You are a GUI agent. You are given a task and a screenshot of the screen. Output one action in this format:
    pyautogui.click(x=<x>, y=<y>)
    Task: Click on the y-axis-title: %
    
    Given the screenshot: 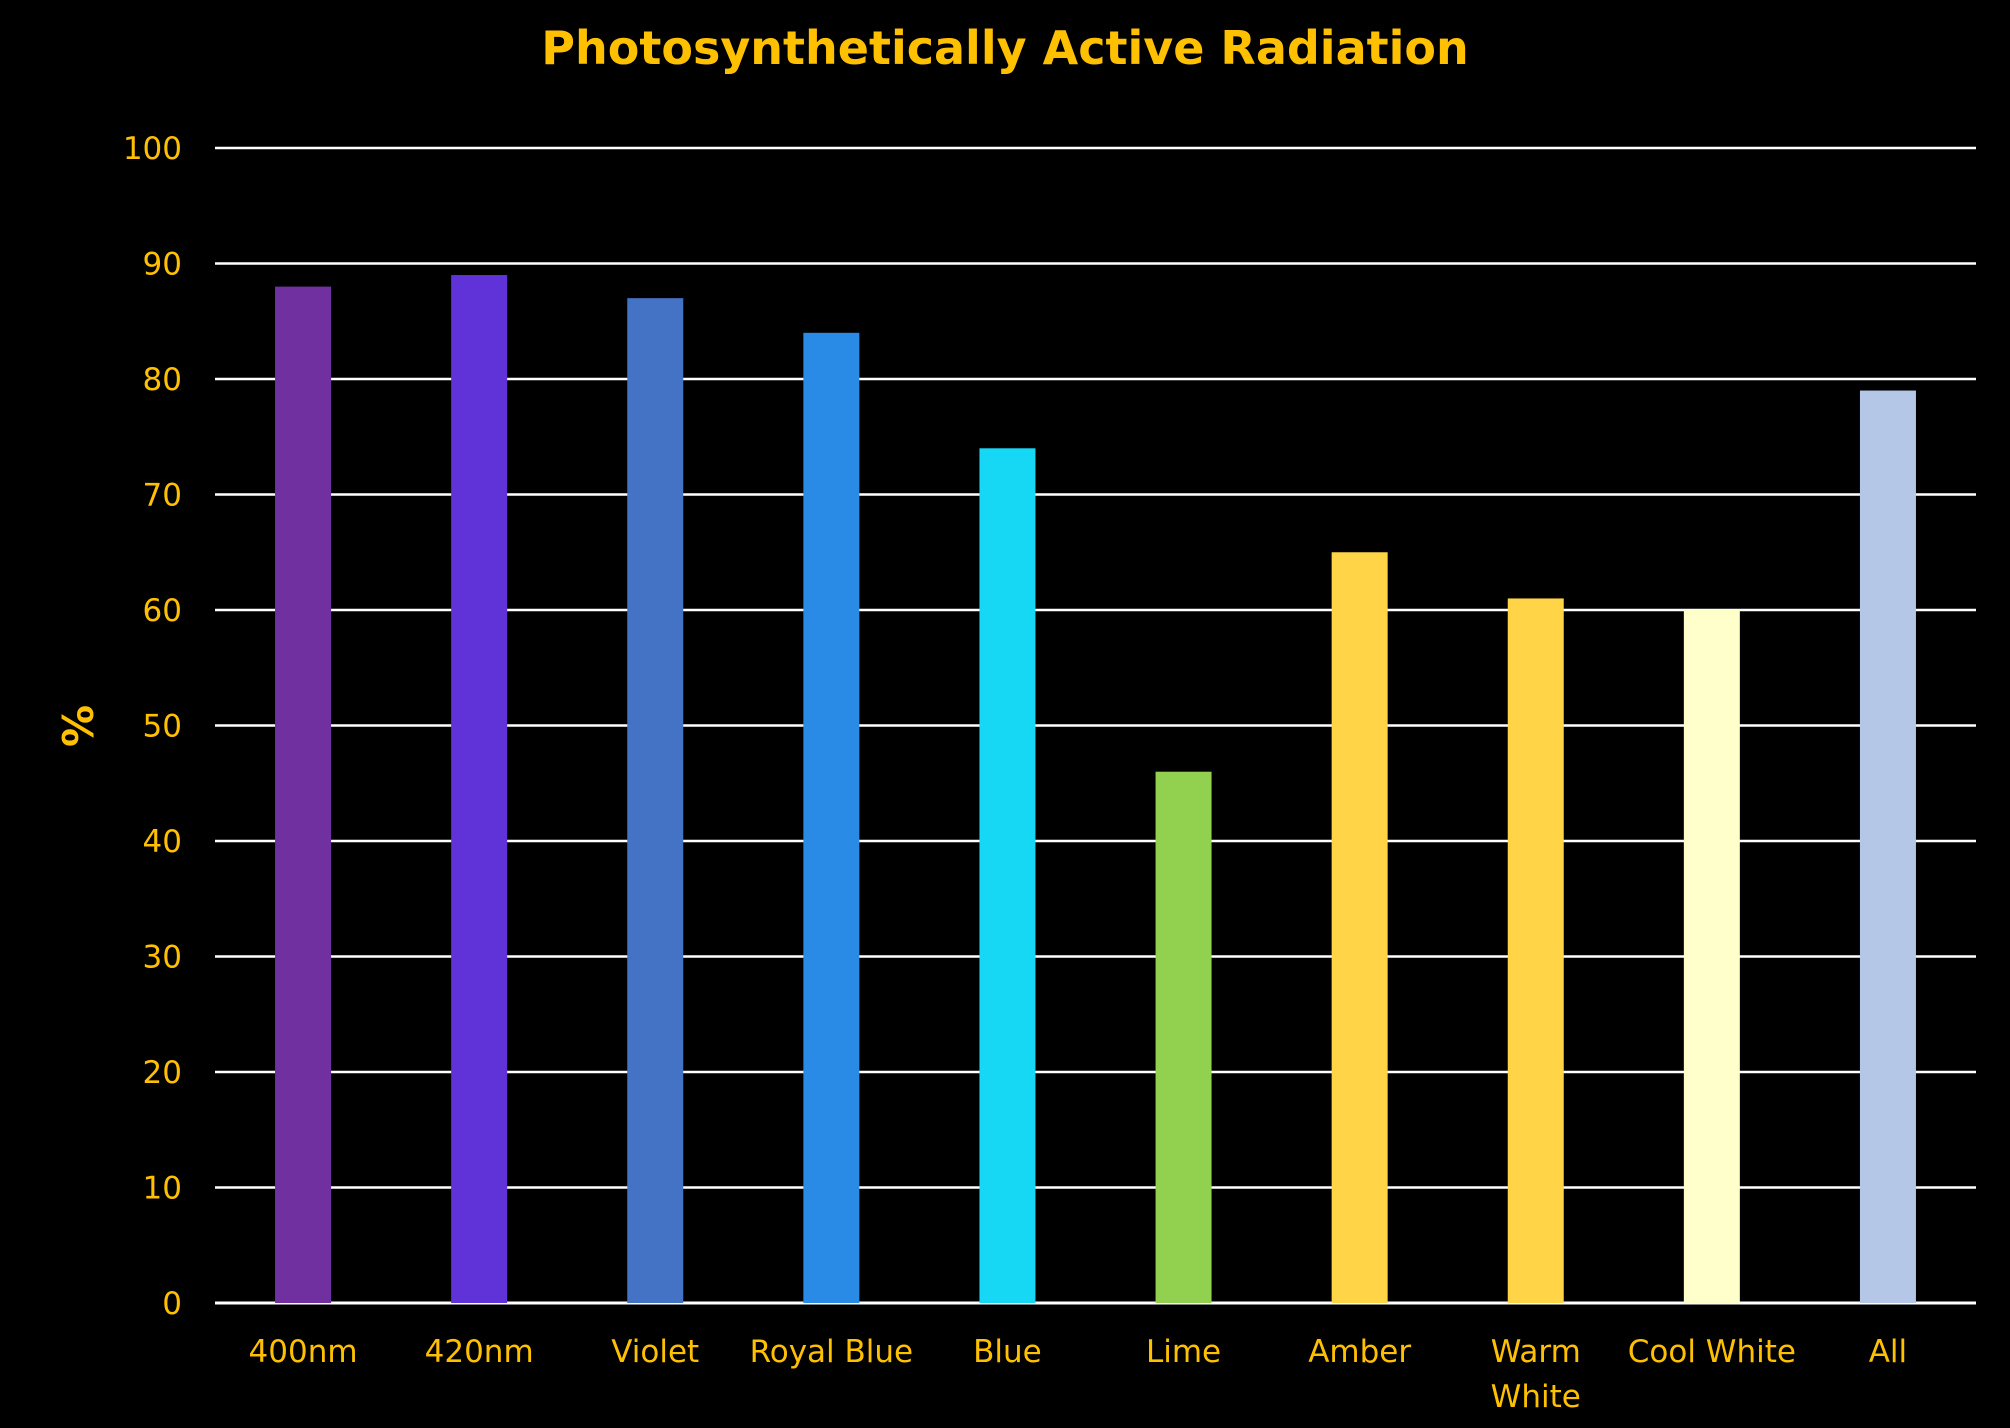 What is the action you would take?
    pyautogui.click(x=78, y=726)
    